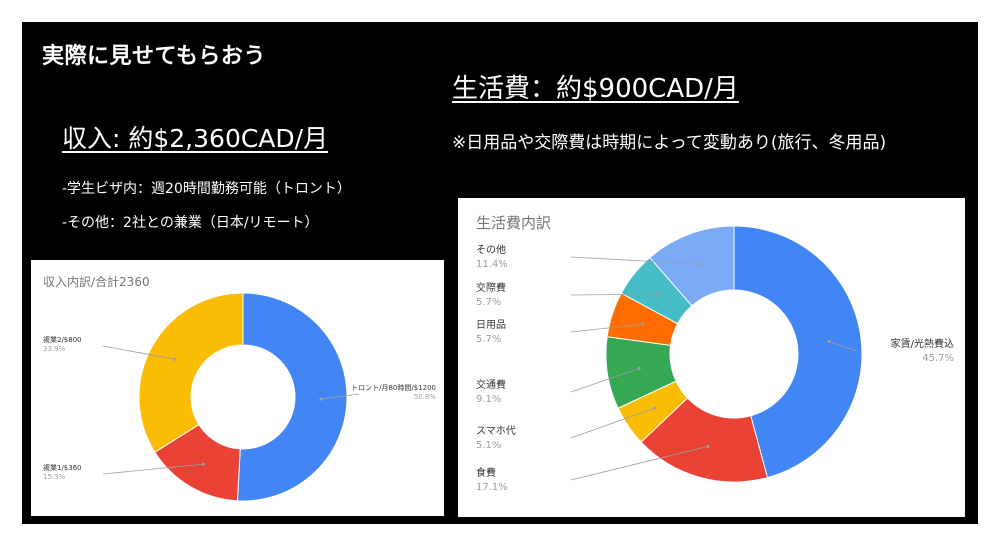 This screenshot has height=544, width=1000. What do you see at coordinates (190, 223) in the screenshot?
I see `income-note-side-jobs: -その他：2社との兼業（日本/リモート）` at bounding box center [190, 223].